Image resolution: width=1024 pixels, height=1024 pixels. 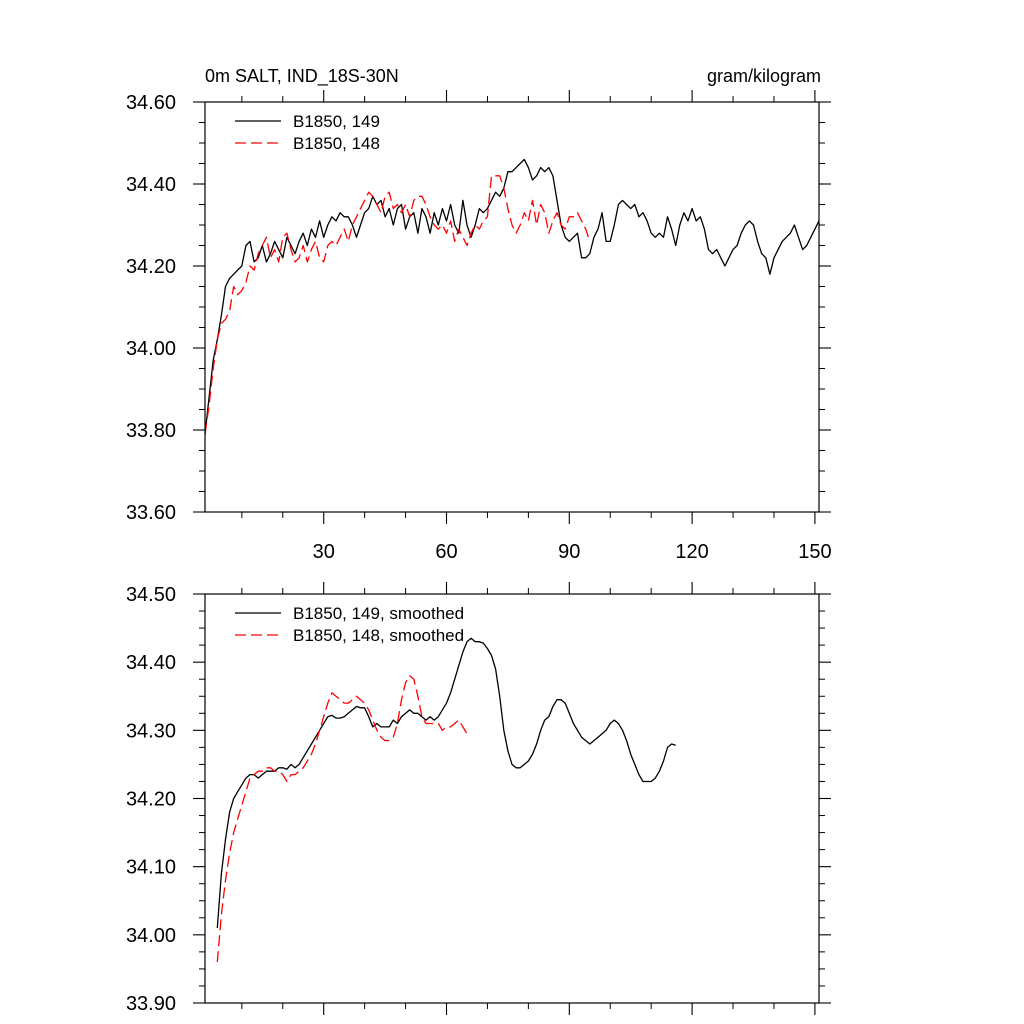 What do you see at coordinates (151, 513) in the screenshot?
I see `y-tick-label: 33.60` at bounding box center [151, 513].